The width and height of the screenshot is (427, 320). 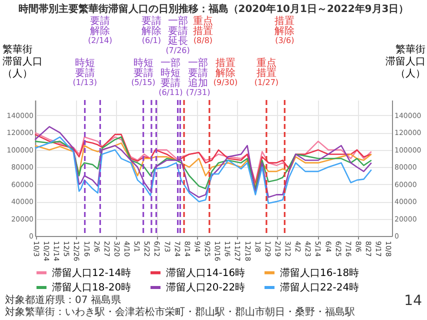 I want to click on ref-line-label: 重点措置(8/8), so click(x=203, y=30).